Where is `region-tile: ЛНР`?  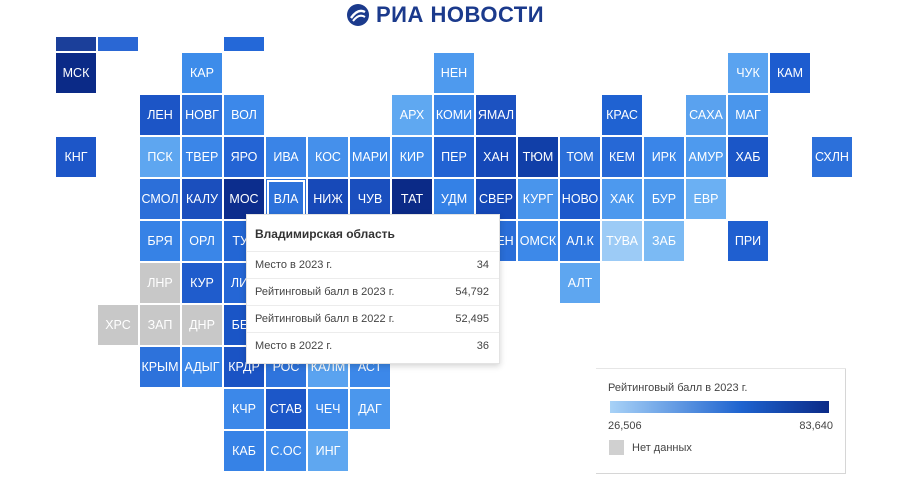
region-tile: ЛНР is located at coordinates (160, 283).